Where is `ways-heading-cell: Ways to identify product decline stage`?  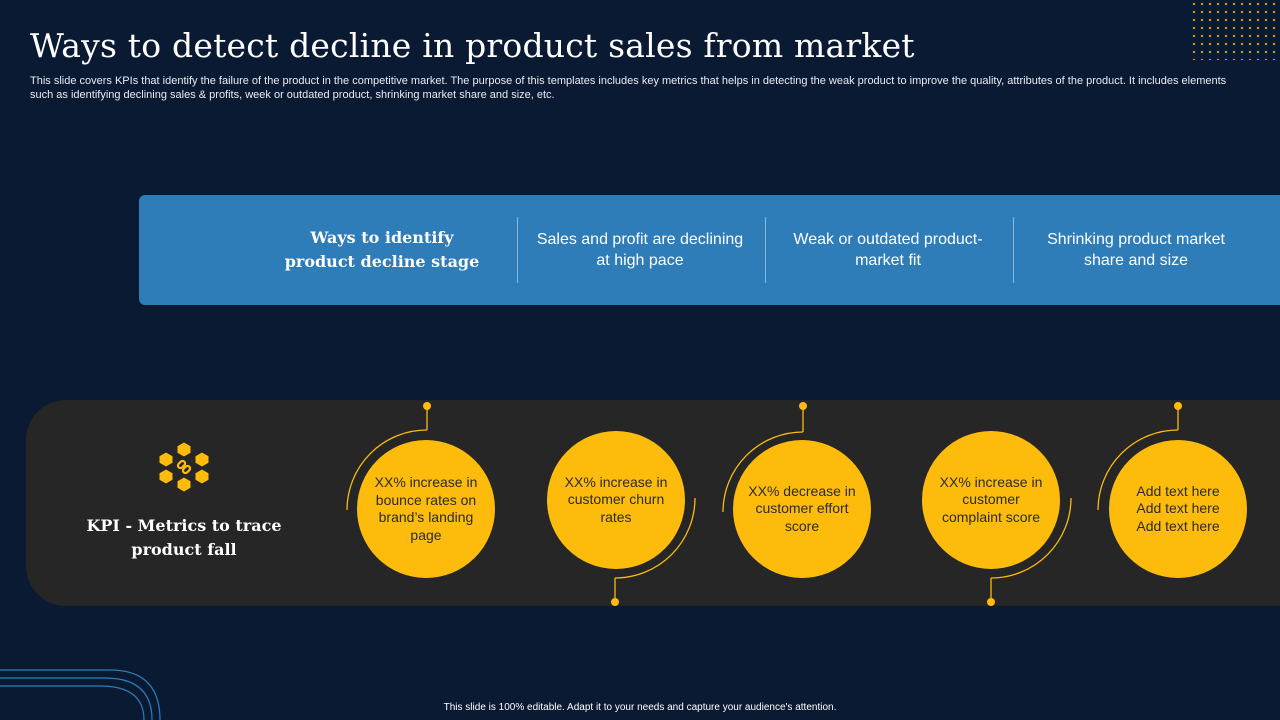 ways-heading-cell: Ways to identify product decline stage is located at coordinates (382, 250).